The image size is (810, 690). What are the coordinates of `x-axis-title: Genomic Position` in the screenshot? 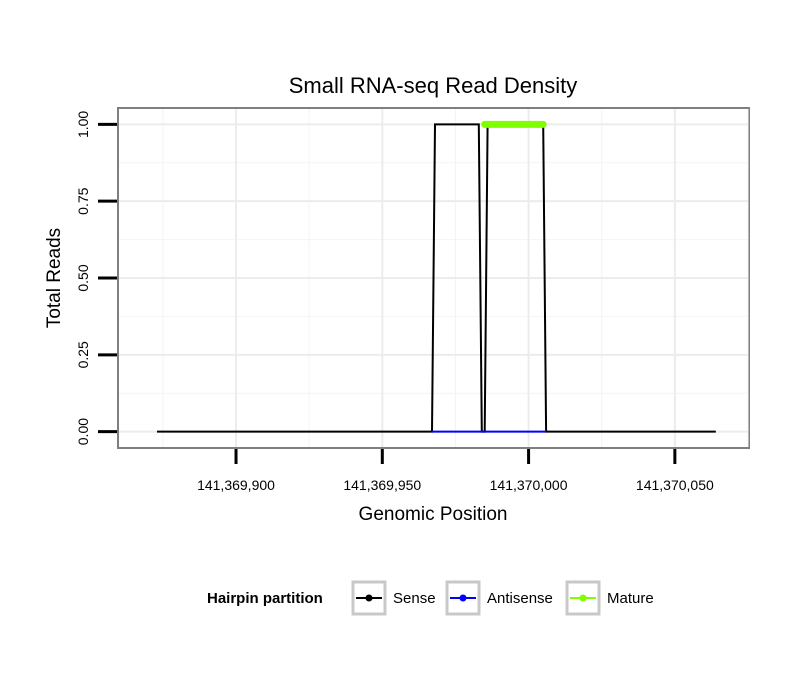 It's located at (433, 514).